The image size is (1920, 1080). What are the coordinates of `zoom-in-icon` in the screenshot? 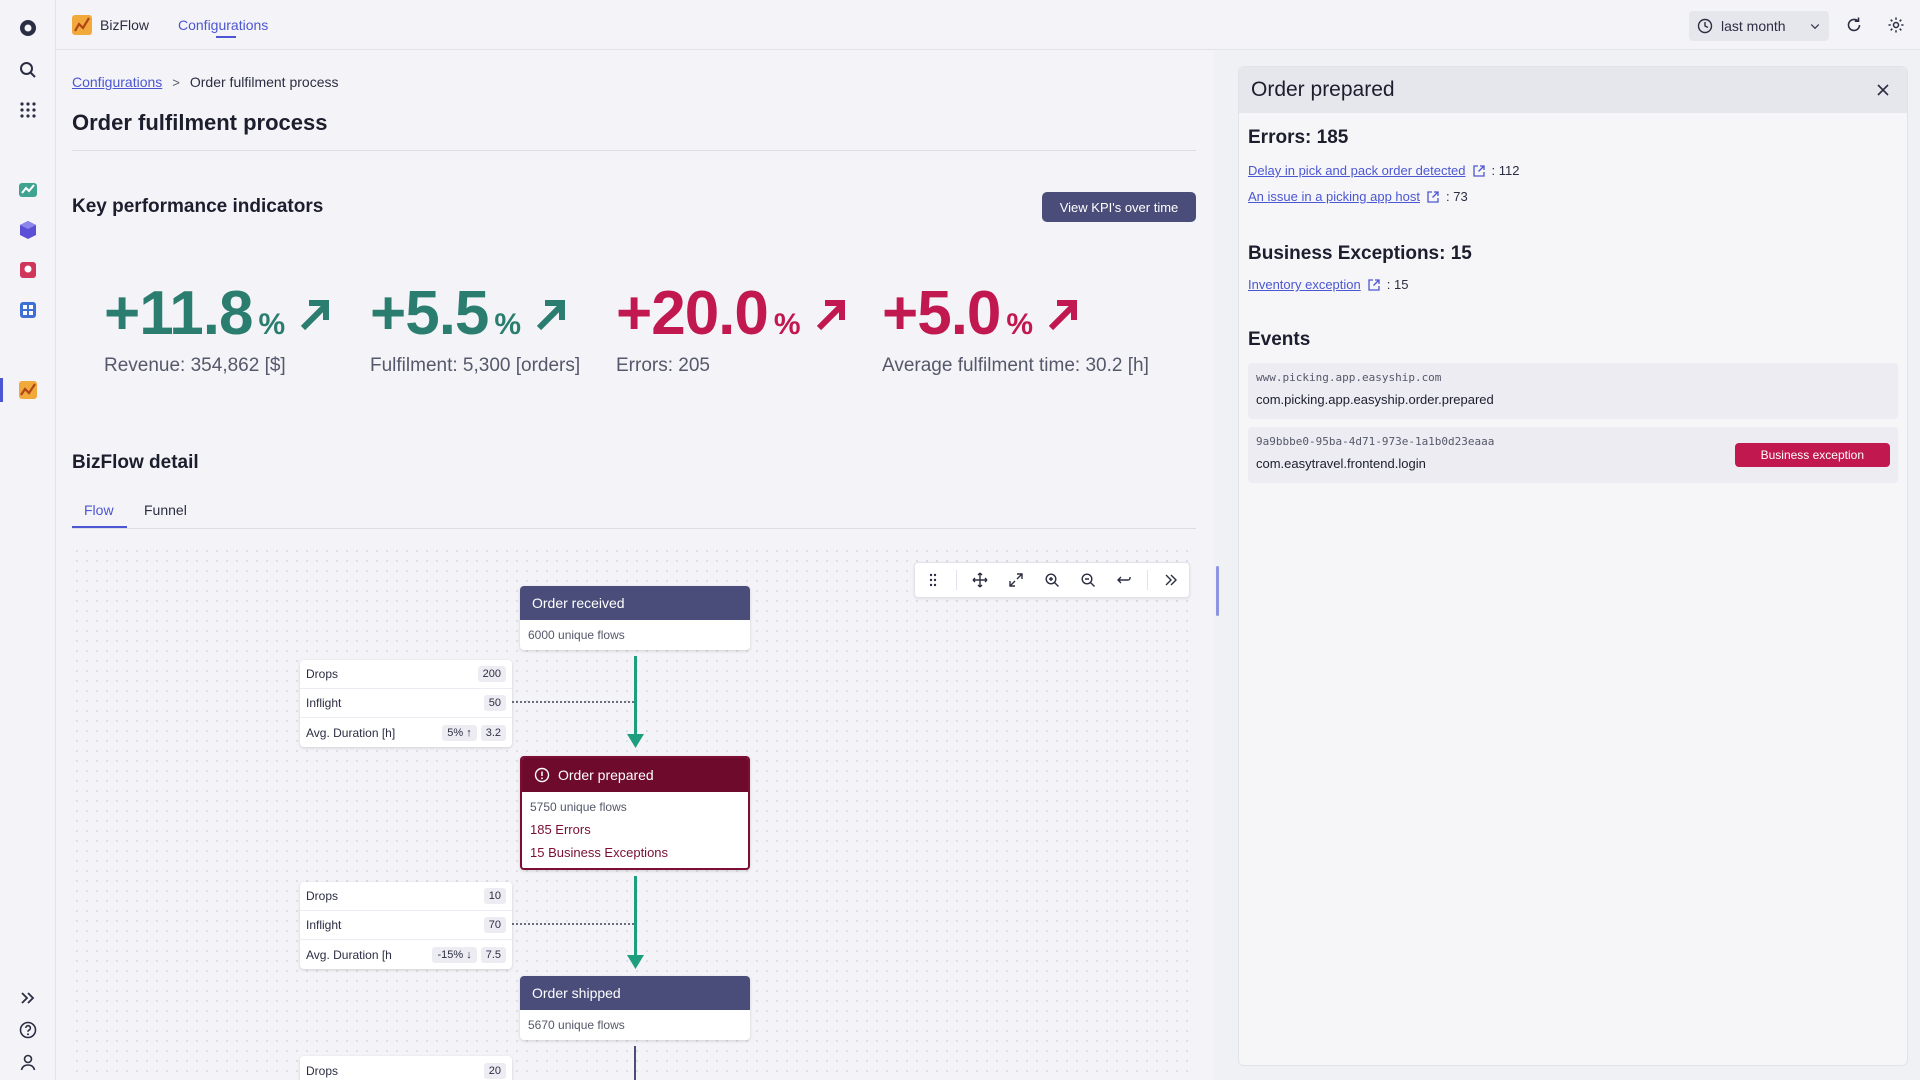 It's located at (1052, 580).